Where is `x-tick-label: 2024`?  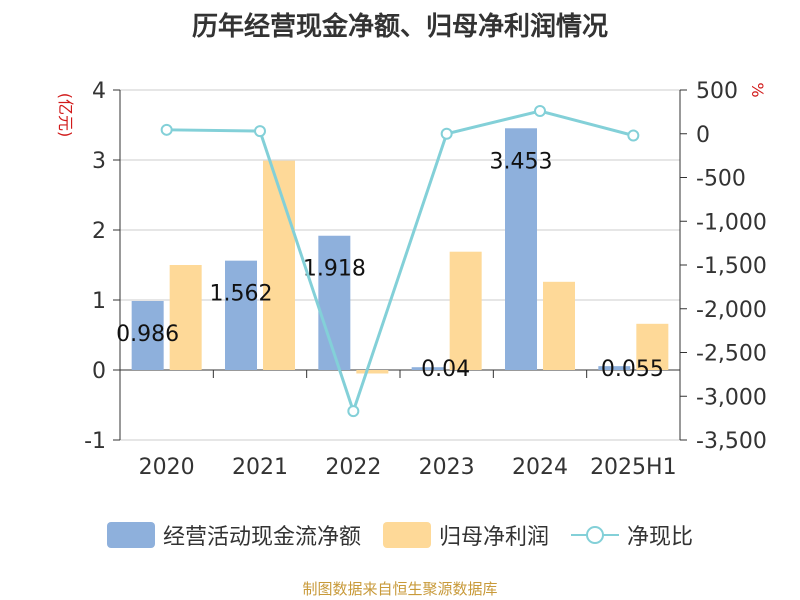 x-tick-label: 2024 is located at coordinates (540, 467).